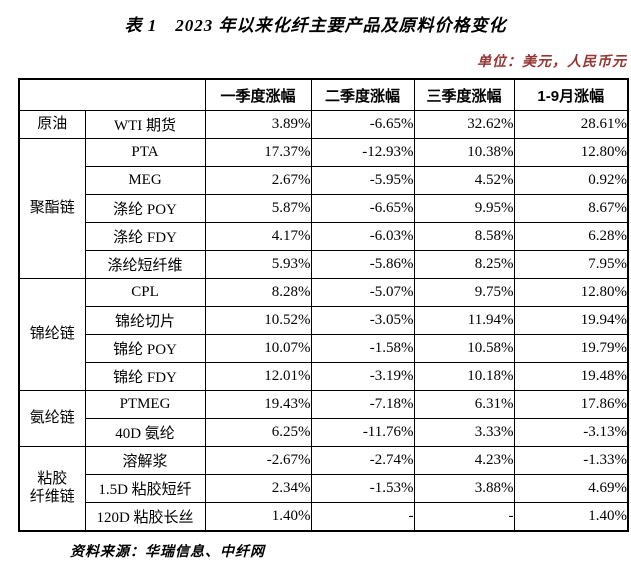 The image size is (631, 561). I want to click on table-row: 1.5D 粘胶短纤 2.34% -1.53% 3.88% 4.69%, so click(324, 488).